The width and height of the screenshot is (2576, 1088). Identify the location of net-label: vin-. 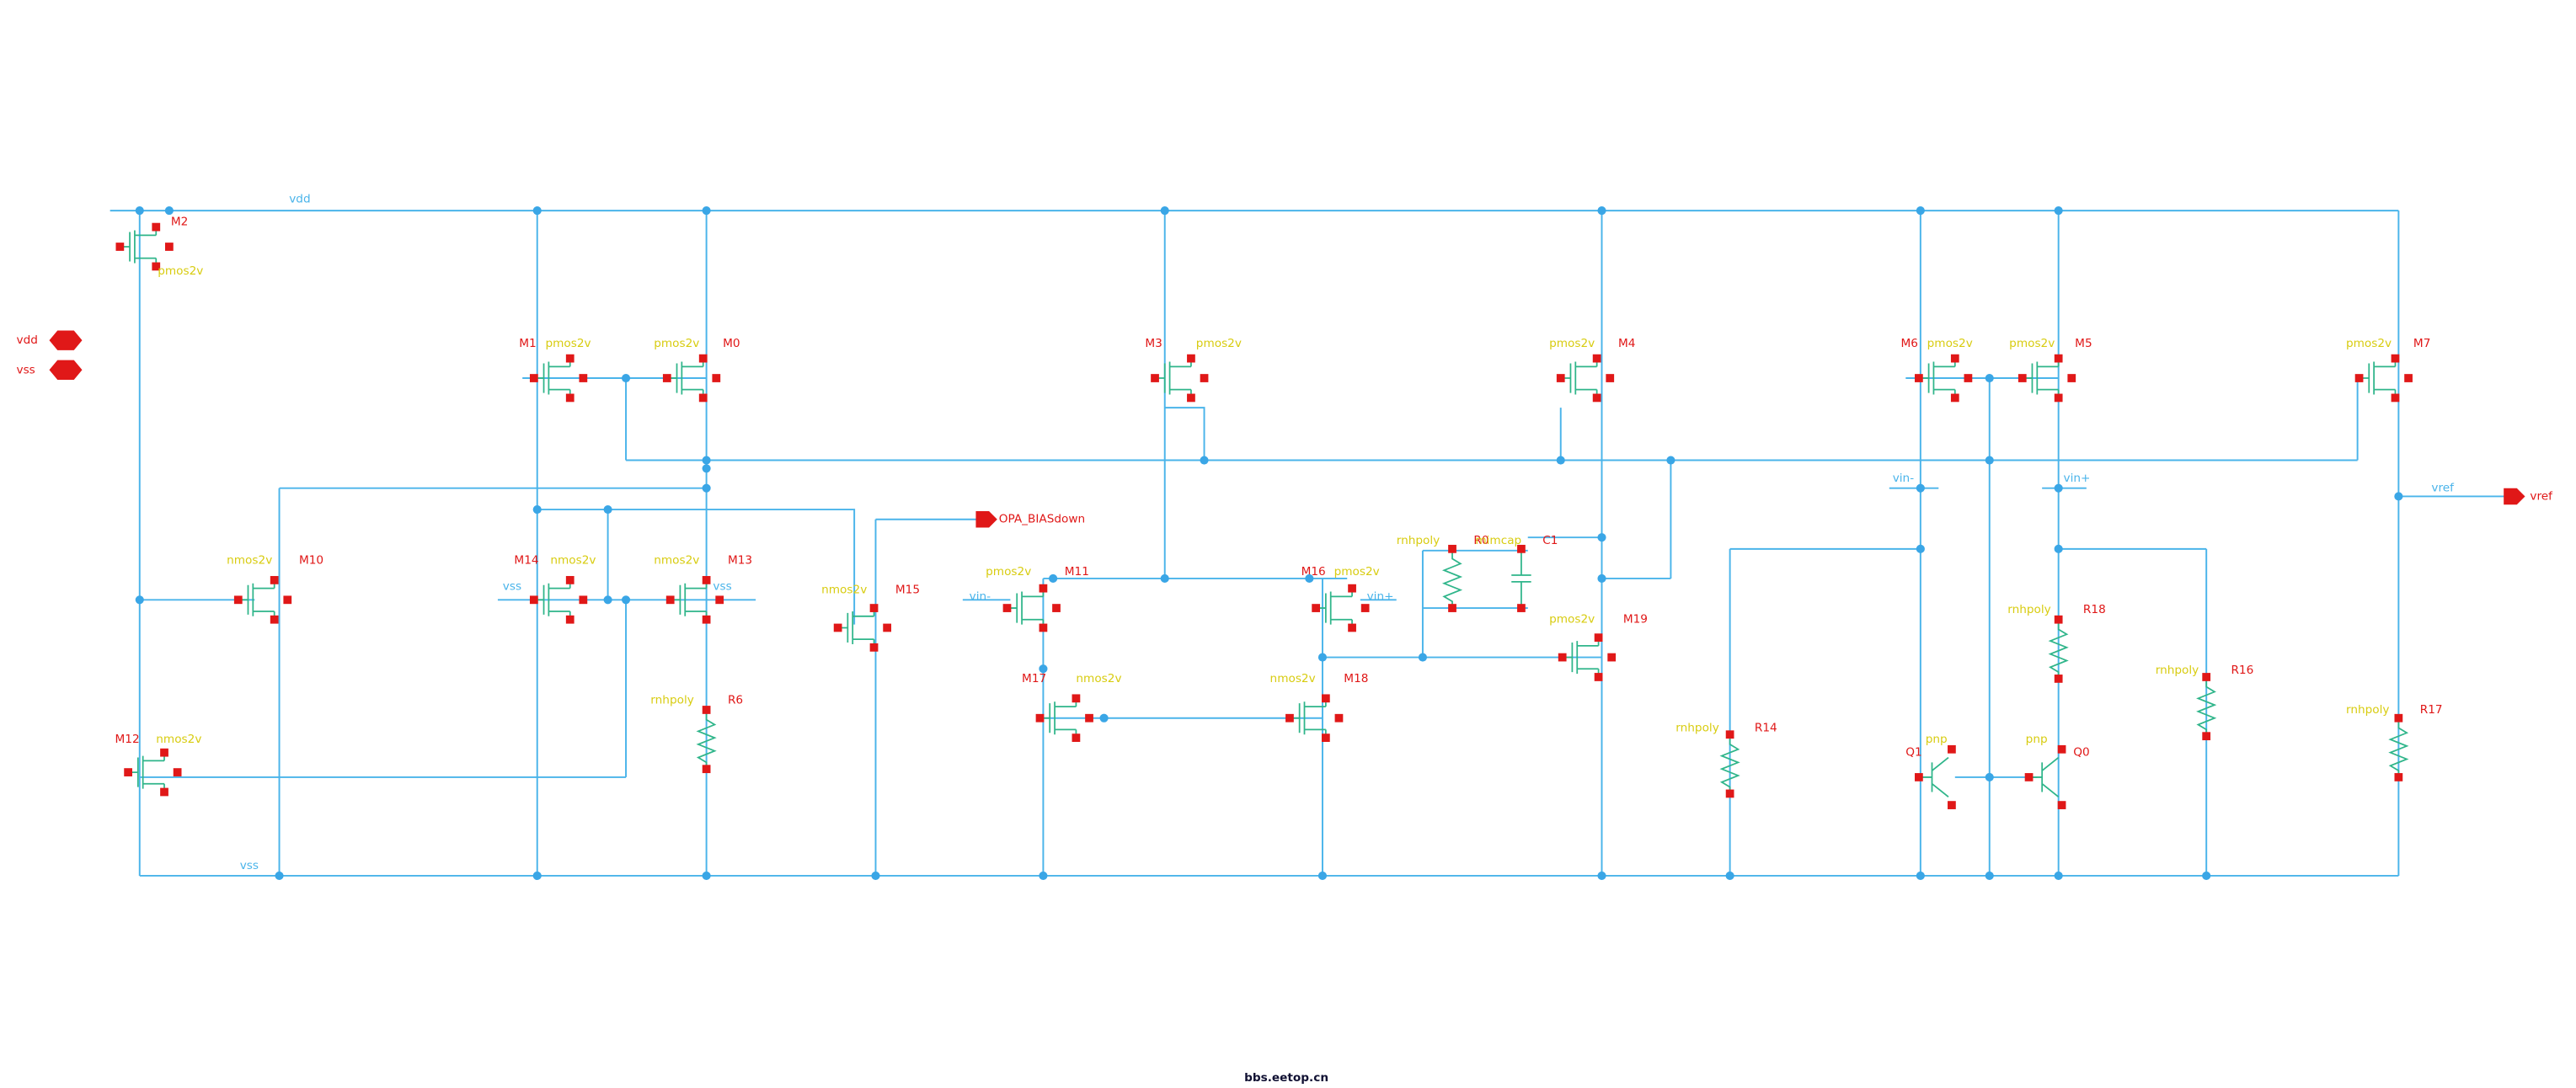
(1904, 478).